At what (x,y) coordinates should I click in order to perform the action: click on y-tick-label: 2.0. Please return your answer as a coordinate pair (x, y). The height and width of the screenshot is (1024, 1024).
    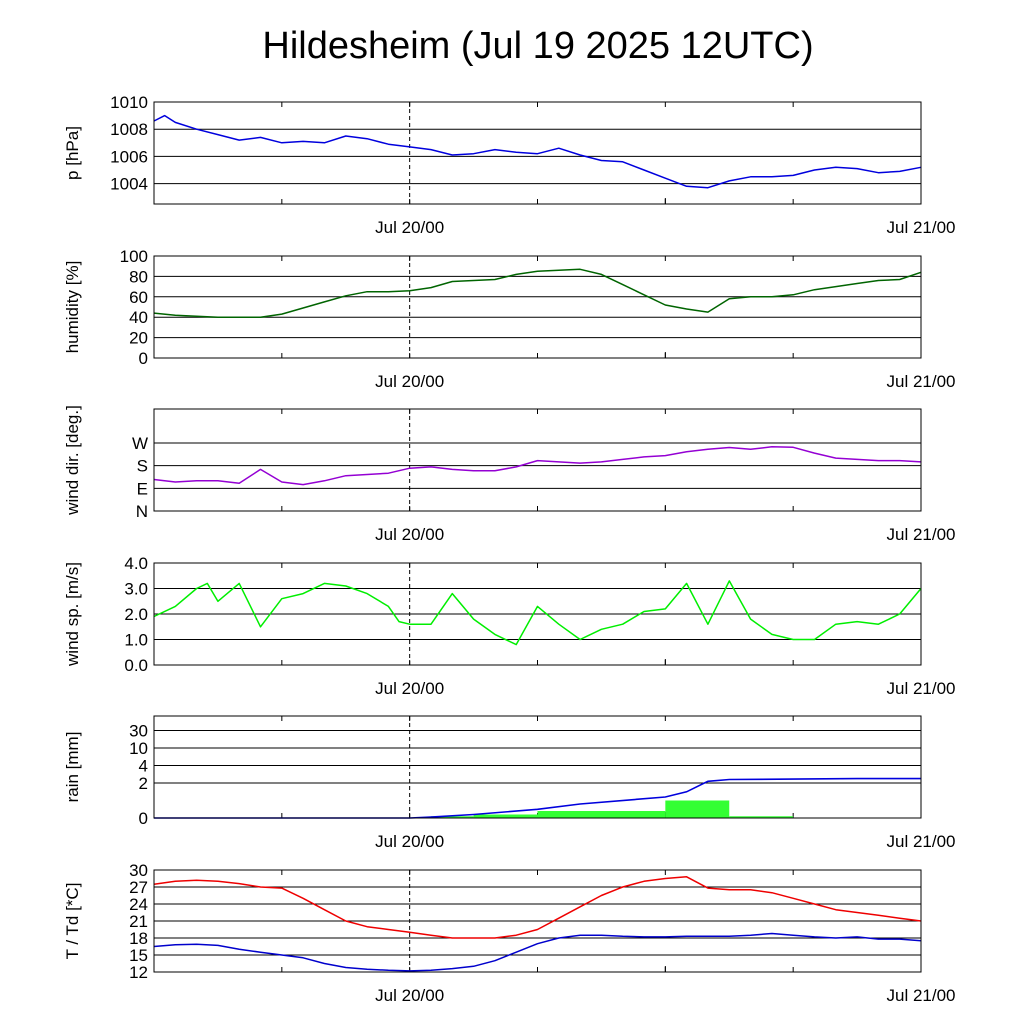
    Looking at the image, I should click on (136, 614).